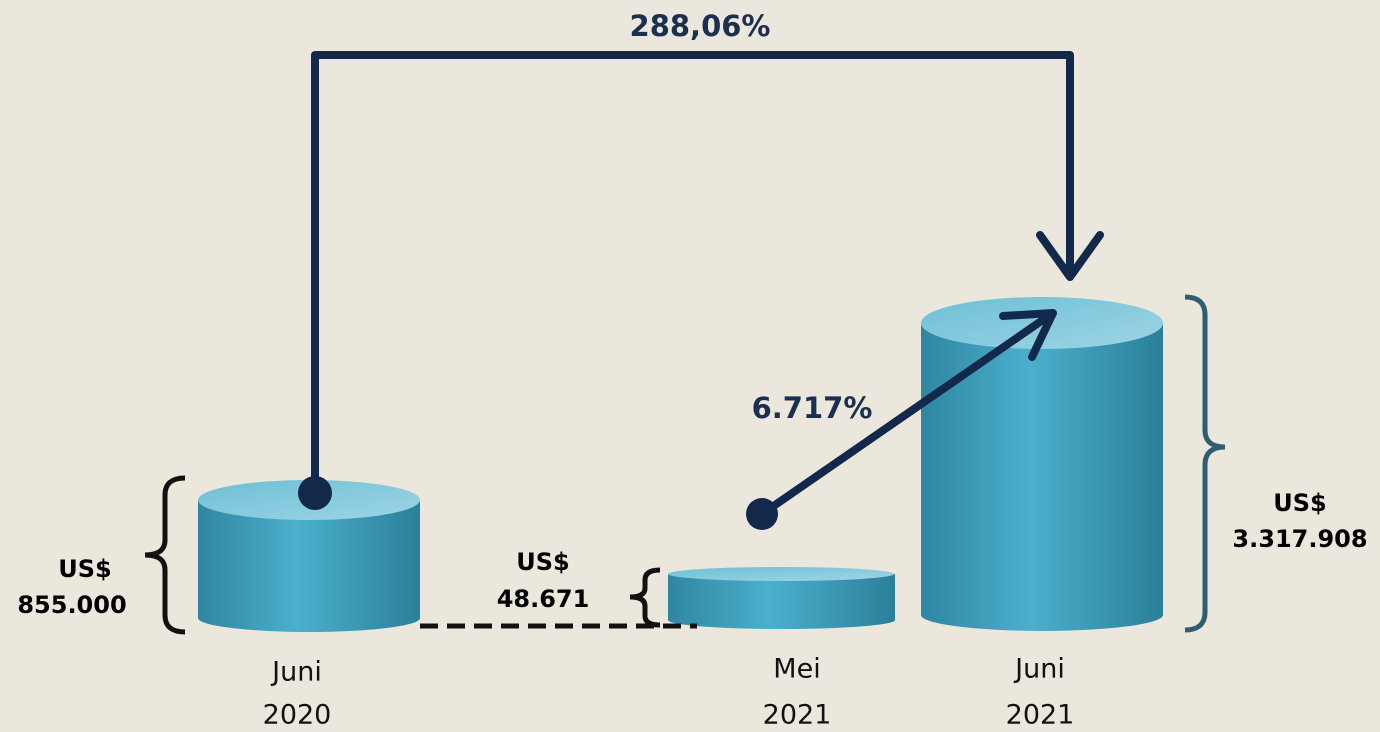 The height and width of the screenshot is (732, 1380). What do you see at coordinates (543, 599) in the screenshot?
I see `value-label: 48.671` at bounding box center [543, 599].